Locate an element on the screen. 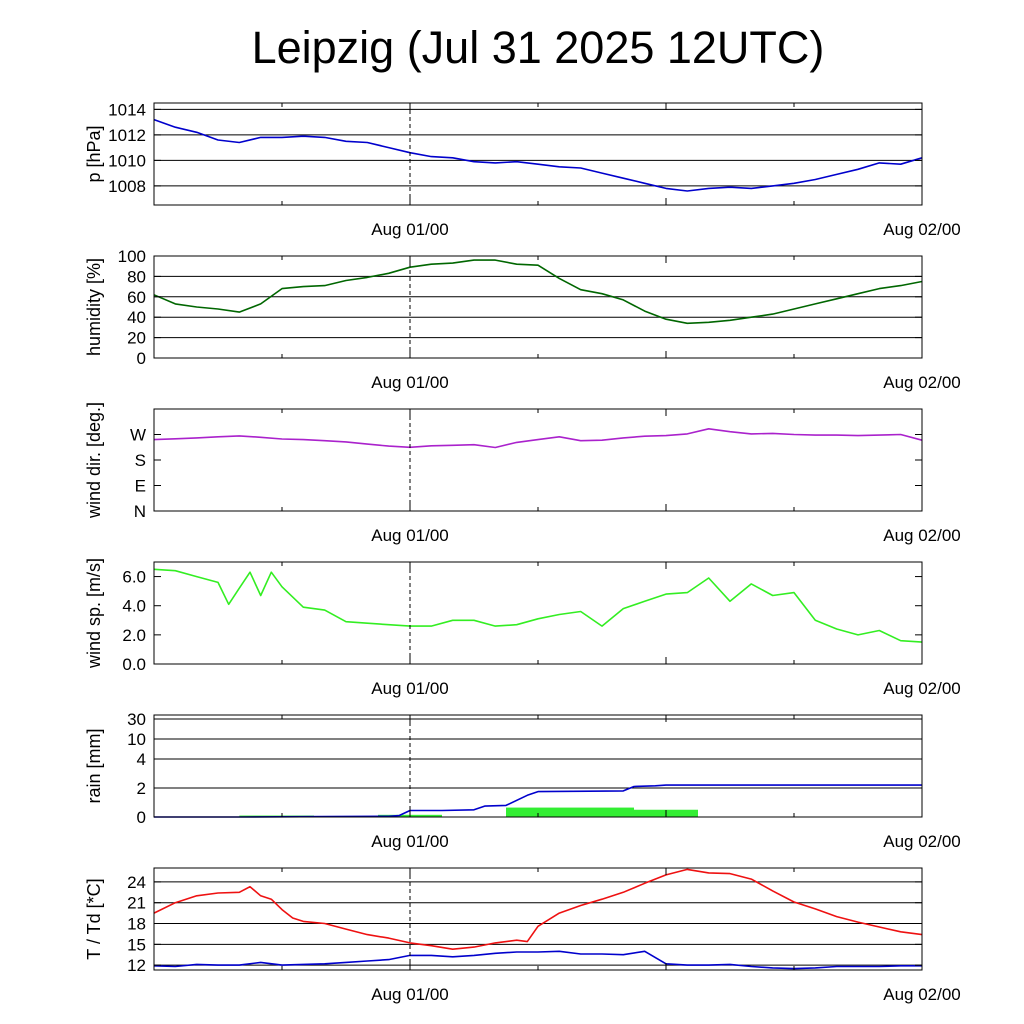 The width and height of the screenshot is (1024, 1024). y-axis-label: wind sp. [m/s] is located at coordinates (94, 613).